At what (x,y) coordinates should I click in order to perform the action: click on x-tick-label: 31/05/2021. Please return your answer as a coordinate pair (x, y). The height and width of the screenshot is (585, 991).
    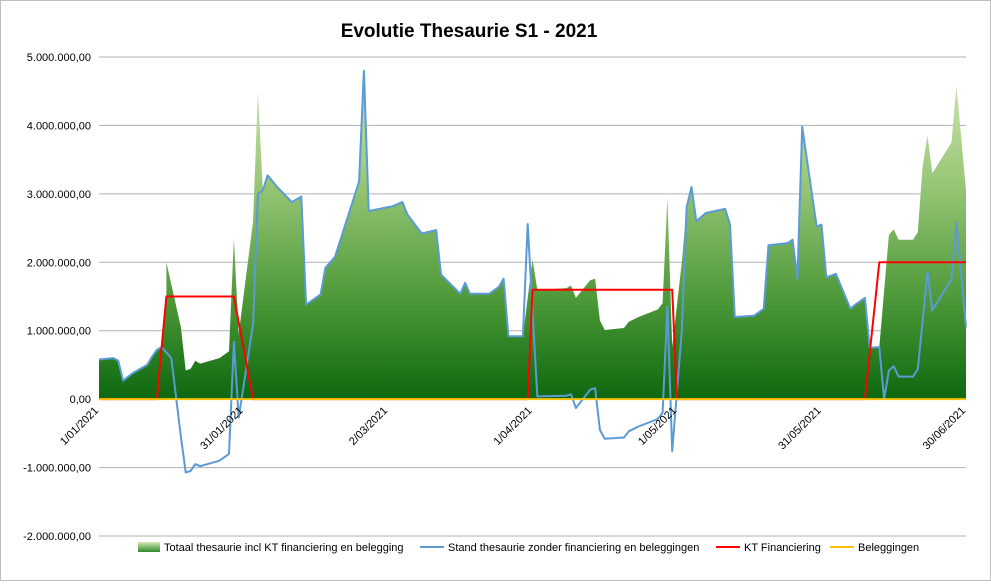
    Looking at the image, I should click on (799, 428).